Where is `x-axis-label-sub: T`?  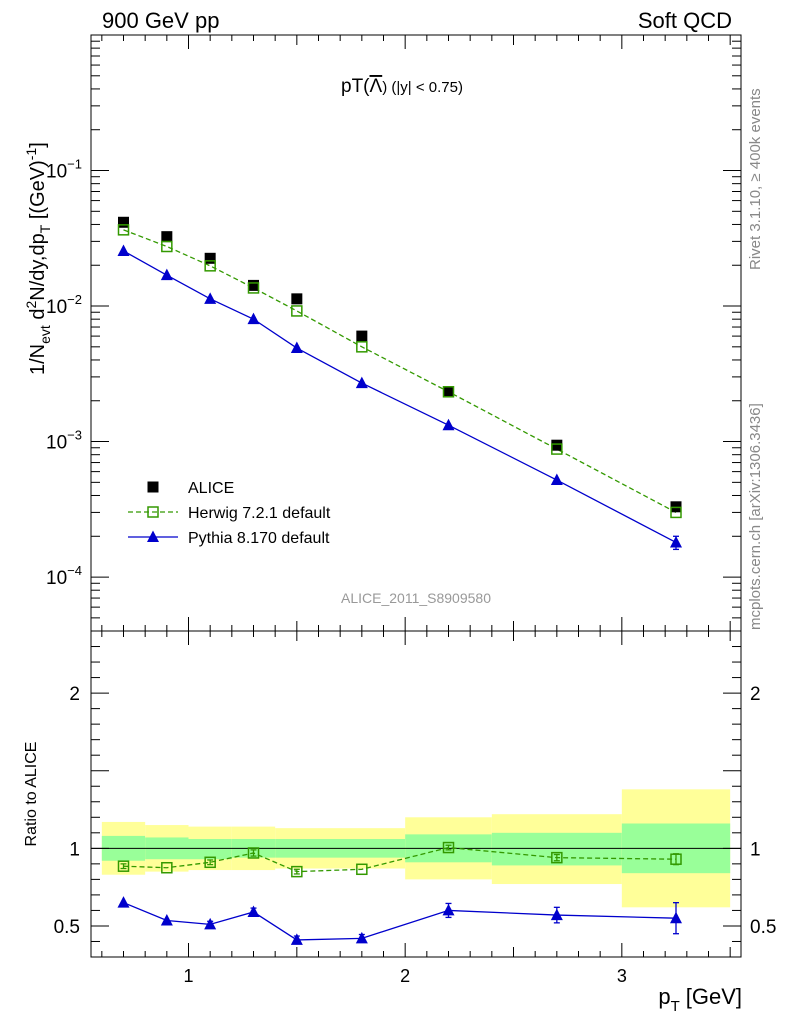
x-axis-label-sub: T is located at coordinates (675, 1006).